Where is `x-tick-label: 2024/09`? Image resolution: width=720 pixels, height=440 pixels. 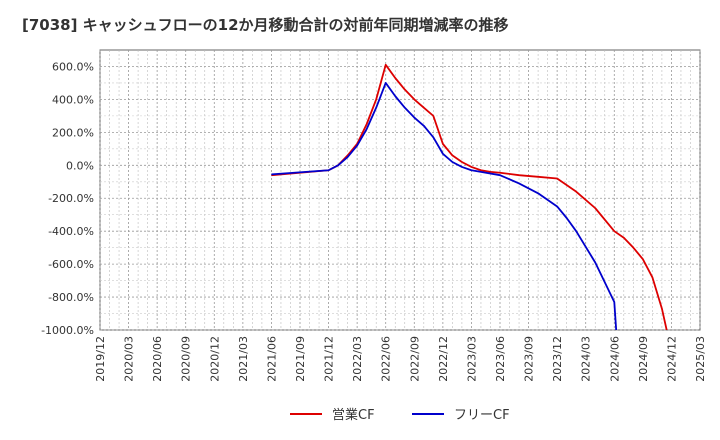
x-tick-label: 2024/09 is located at coordinates (643, 359).